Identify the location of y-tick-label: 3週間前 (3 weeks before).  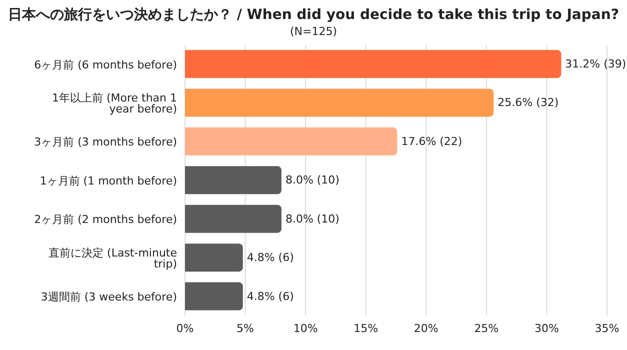
(108, 297).